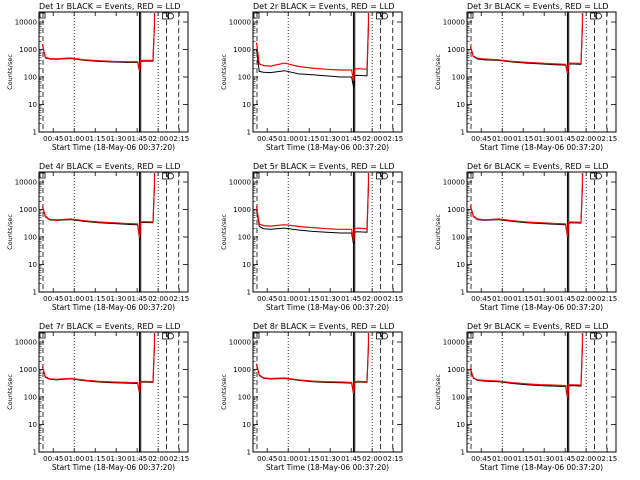 The height and width of the screenshot is (480, 640). I want to click on panel-title: Det 4r BLACK = Events, RED = LLD, so click(110, 166).